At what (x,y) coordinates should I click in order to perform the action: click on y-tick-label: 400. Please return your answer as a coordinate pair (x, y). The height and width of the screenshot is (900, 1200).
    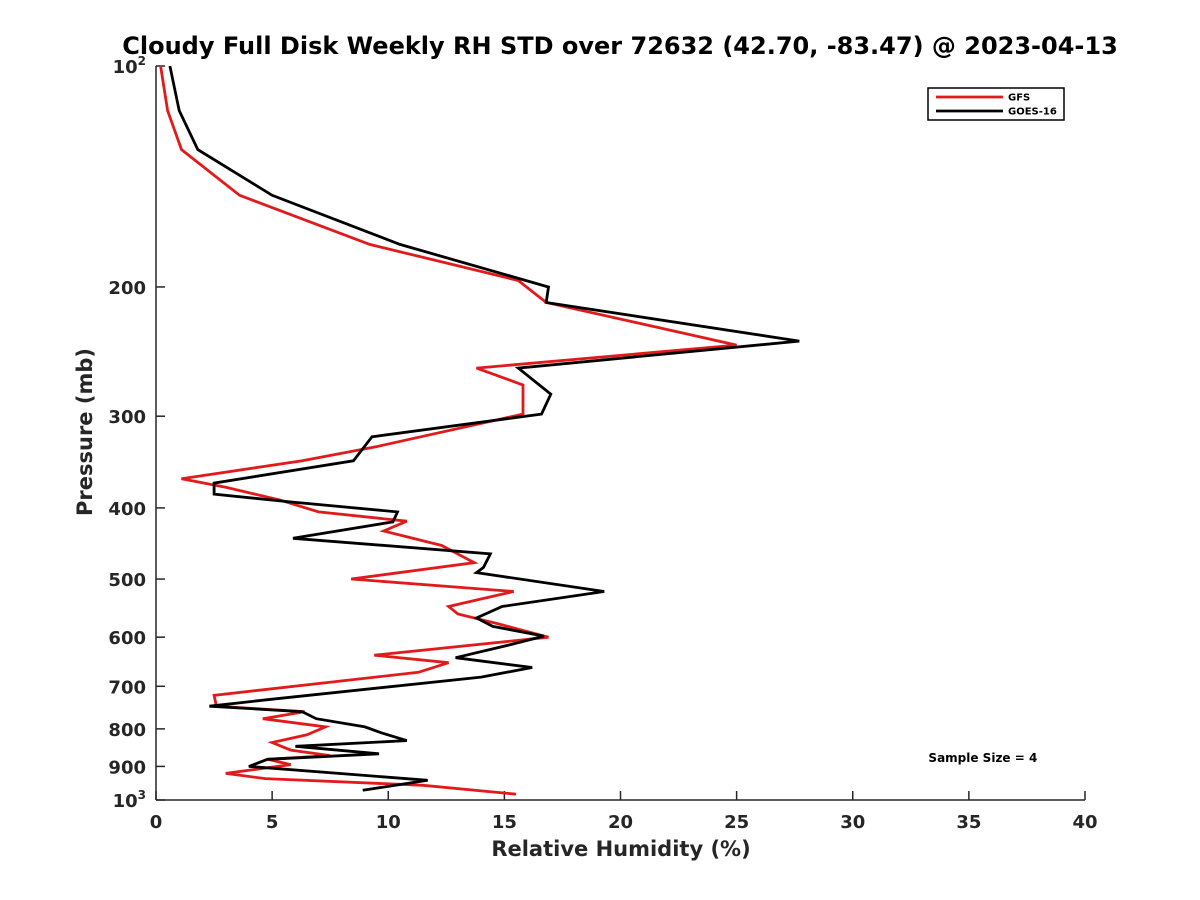
    Looking at the image, I should click on (127, 509).